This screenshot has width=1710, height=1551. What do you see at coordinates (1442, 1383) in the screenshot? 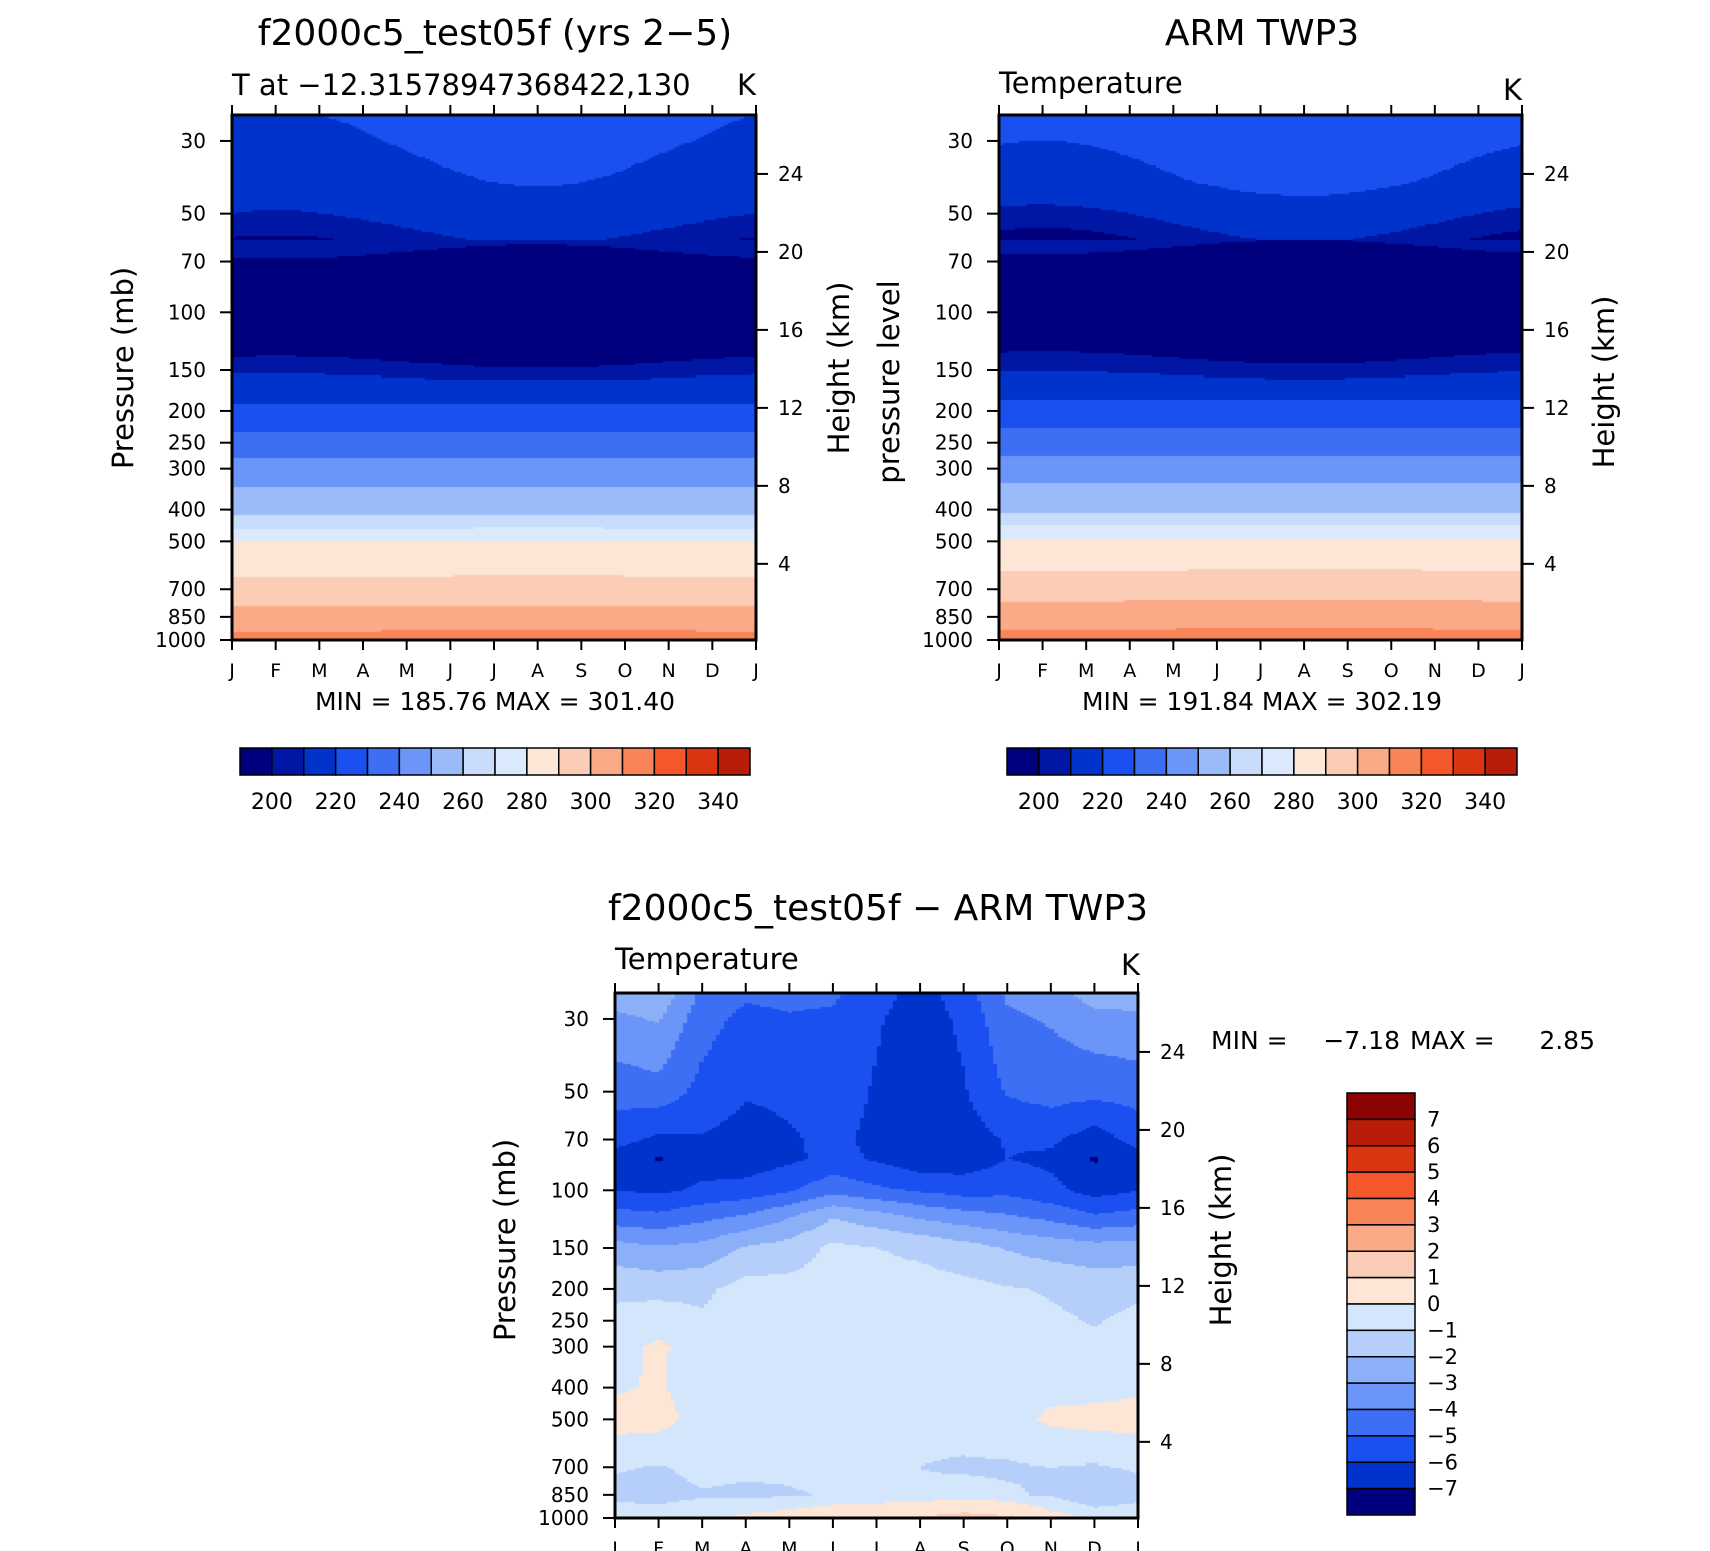
I see `colorbar-label: −3` at bounding box center [1442, 1383].